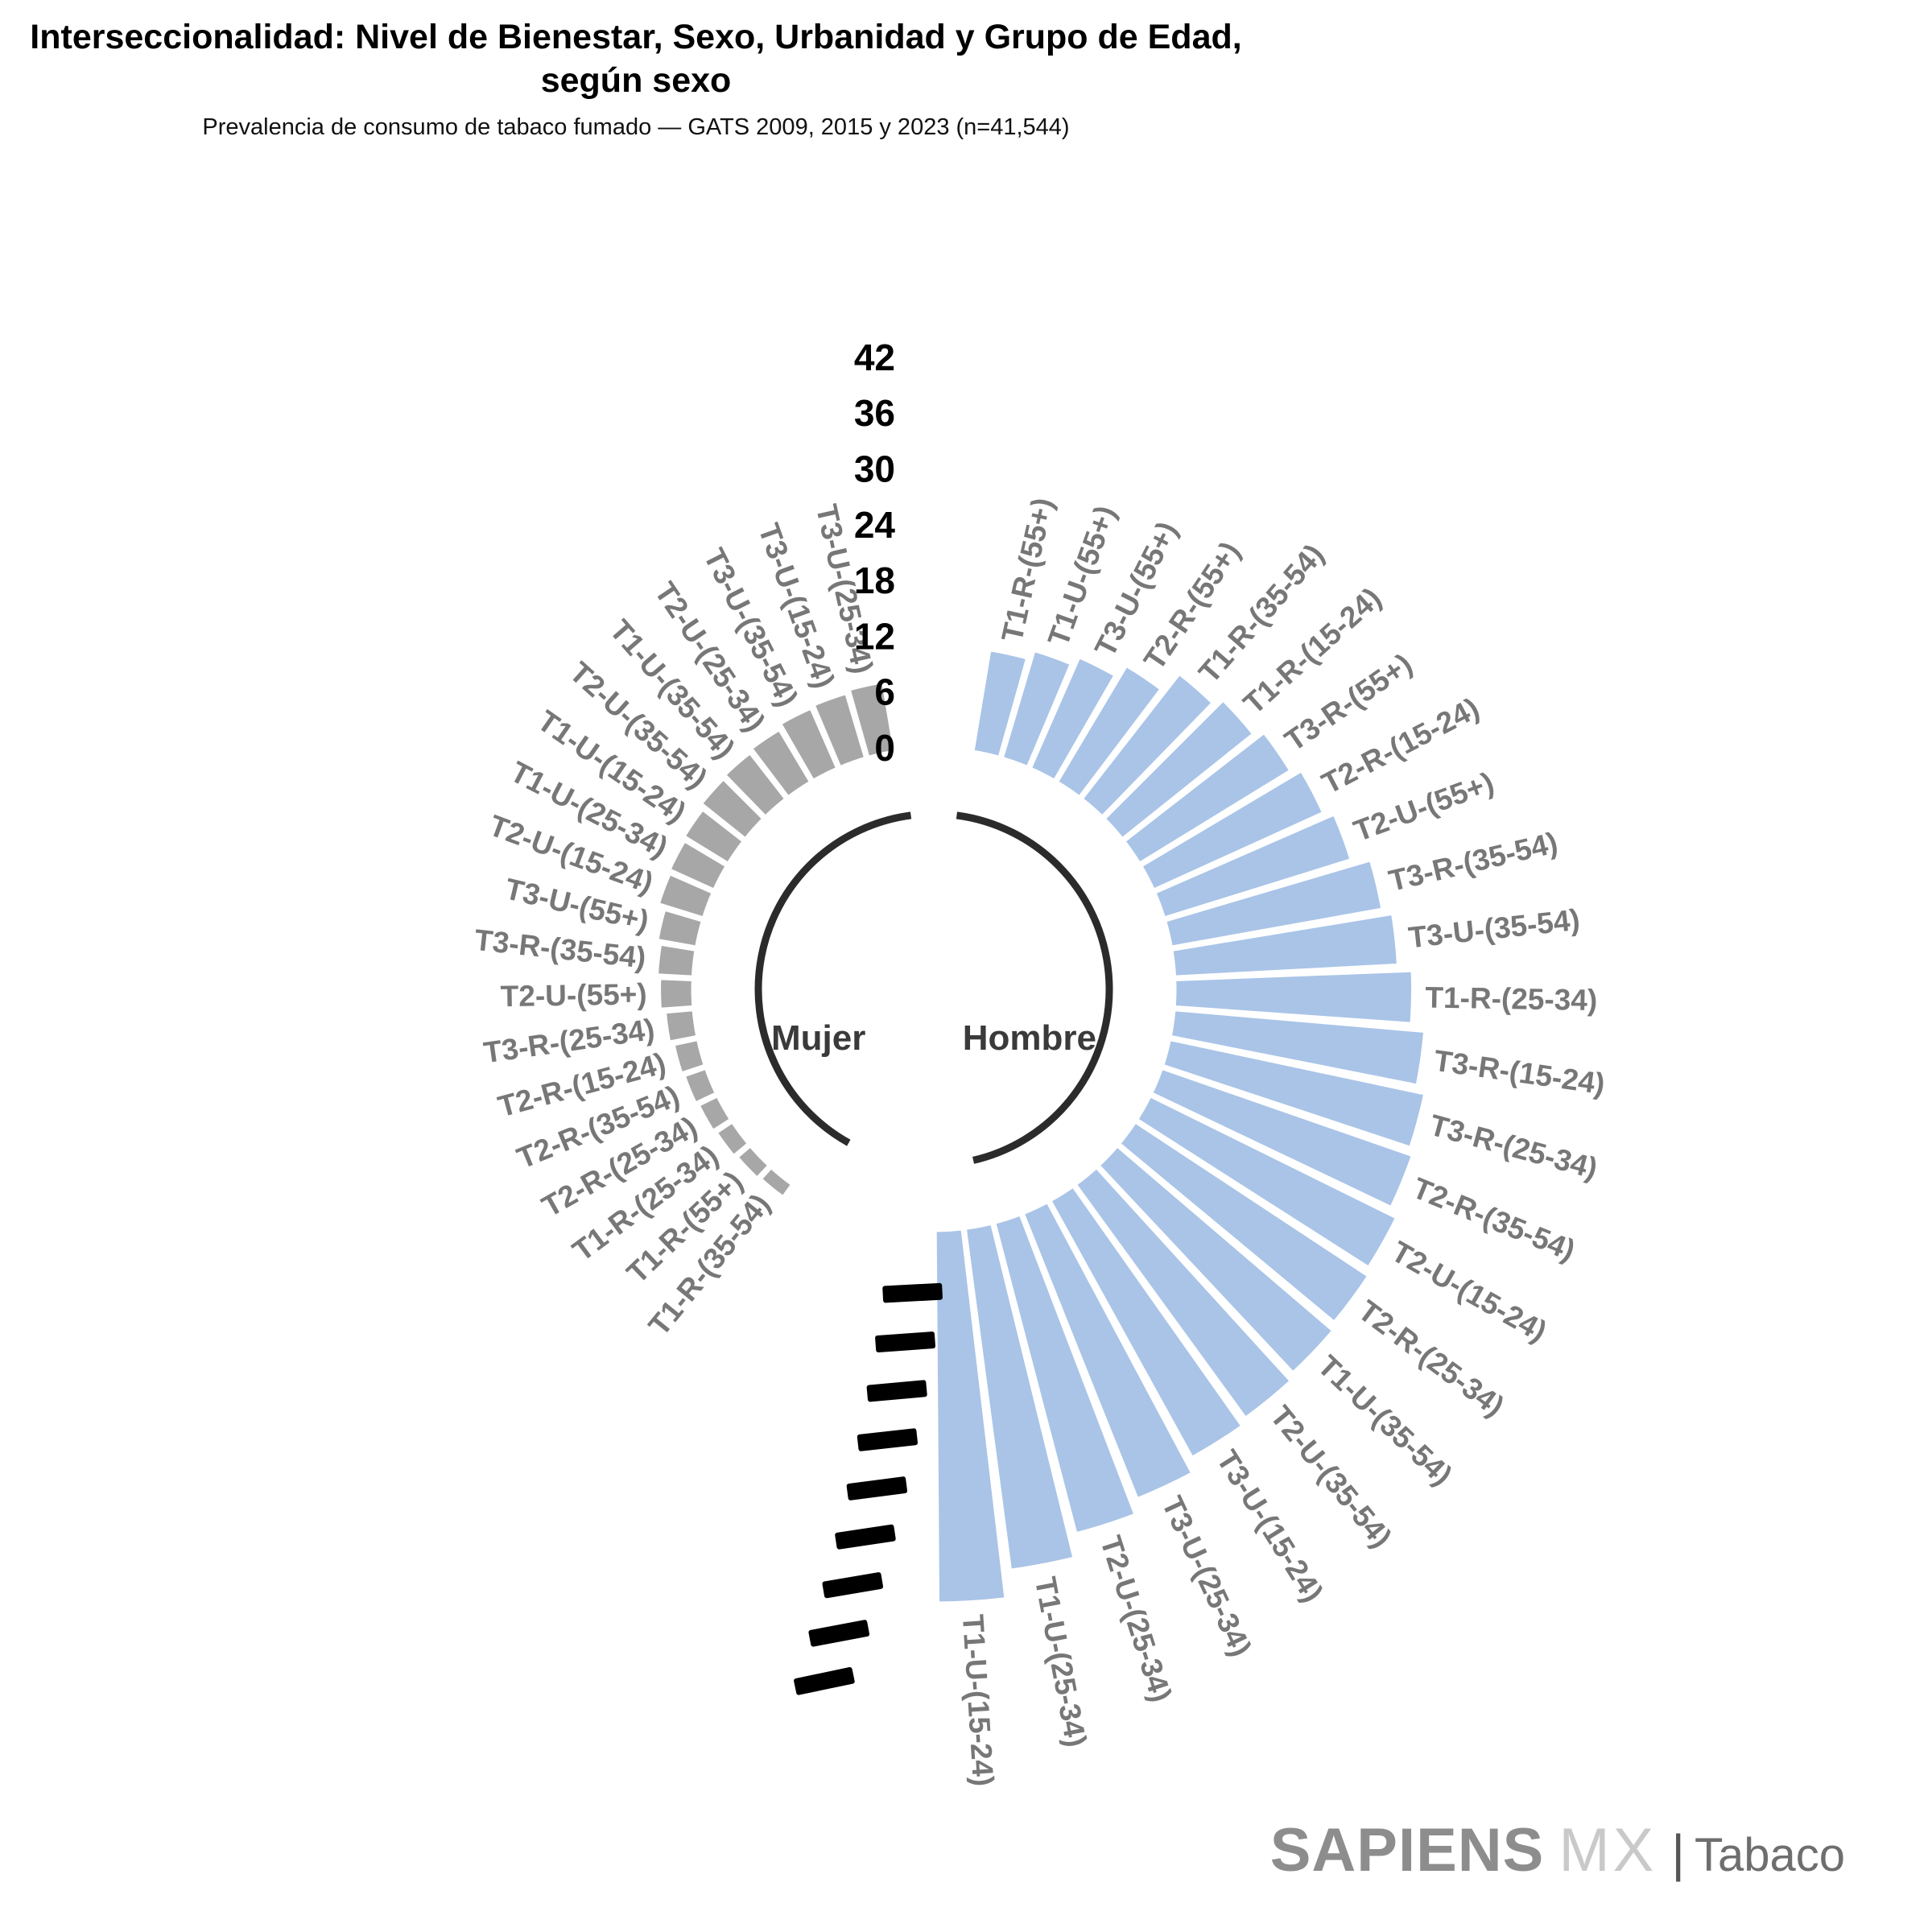 The height and width of the screenshot is (1932, 1932). Describe the element at coordinates (681, 1026) in the screenshot. I see `bar-mujer-T3-R-(25-34)` at that location.